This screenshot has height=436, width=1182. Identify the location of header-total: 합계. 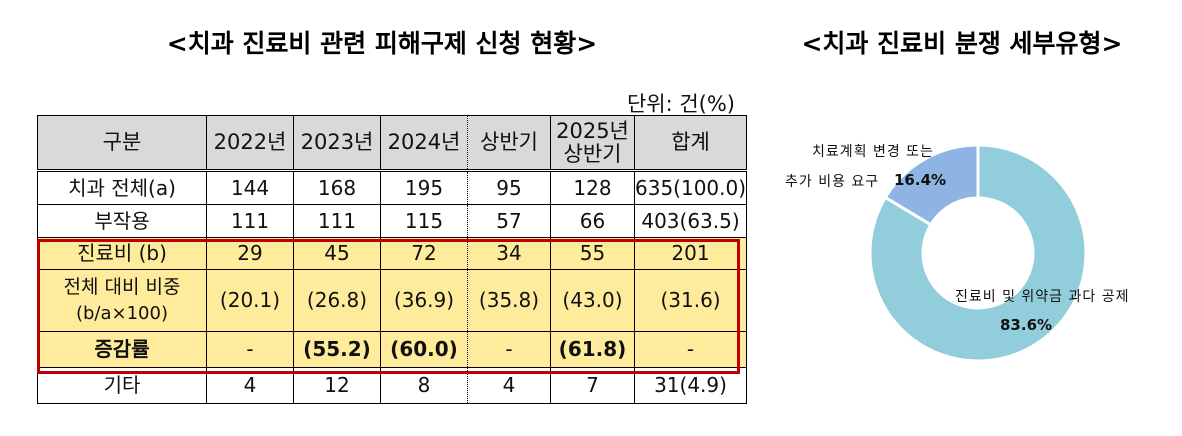
(690, 143).